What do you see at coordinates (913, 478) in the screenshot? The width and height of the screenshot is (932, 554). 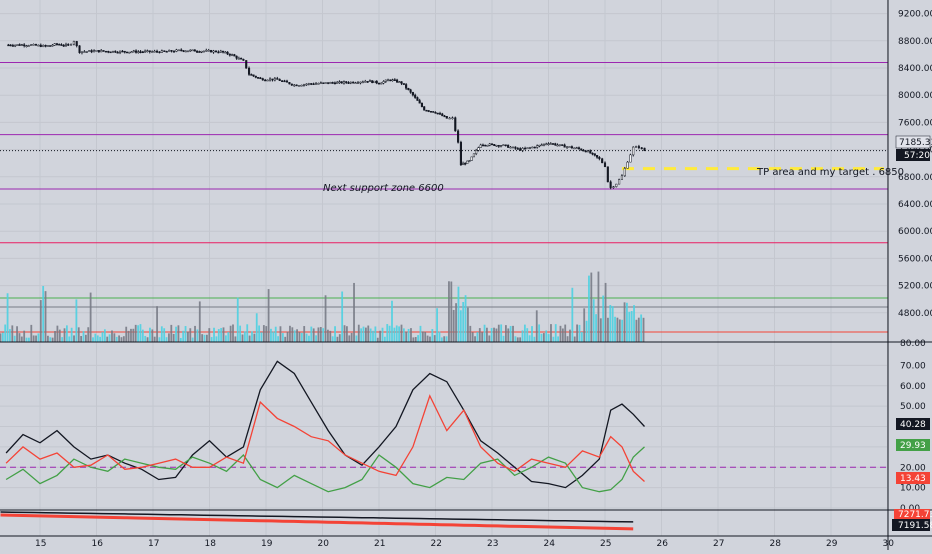 I see `di-minus-badge: 13.43` at bounding box center [913, 478].